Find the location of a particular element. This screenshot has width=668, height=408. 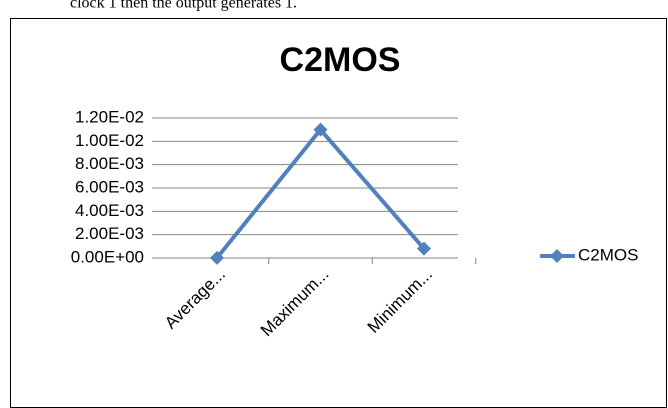

y-tick-label: 0.00E+00 is located at coordinates (107, 256).